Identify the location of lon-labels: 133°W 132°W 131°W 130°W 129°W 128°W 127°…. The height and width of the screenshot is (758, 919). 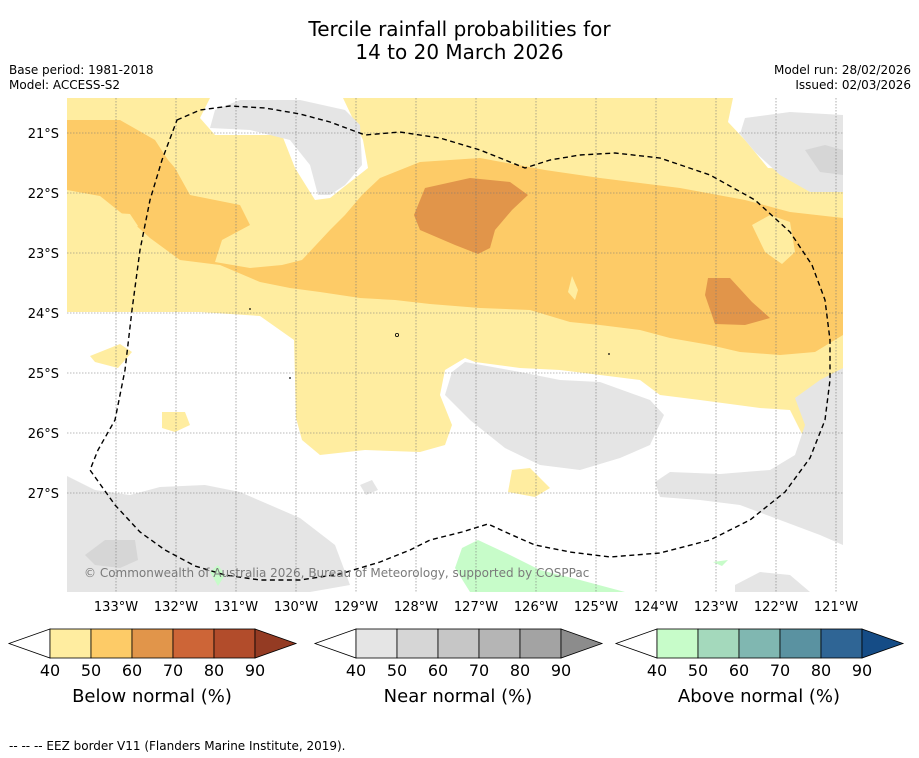
(476, 607).